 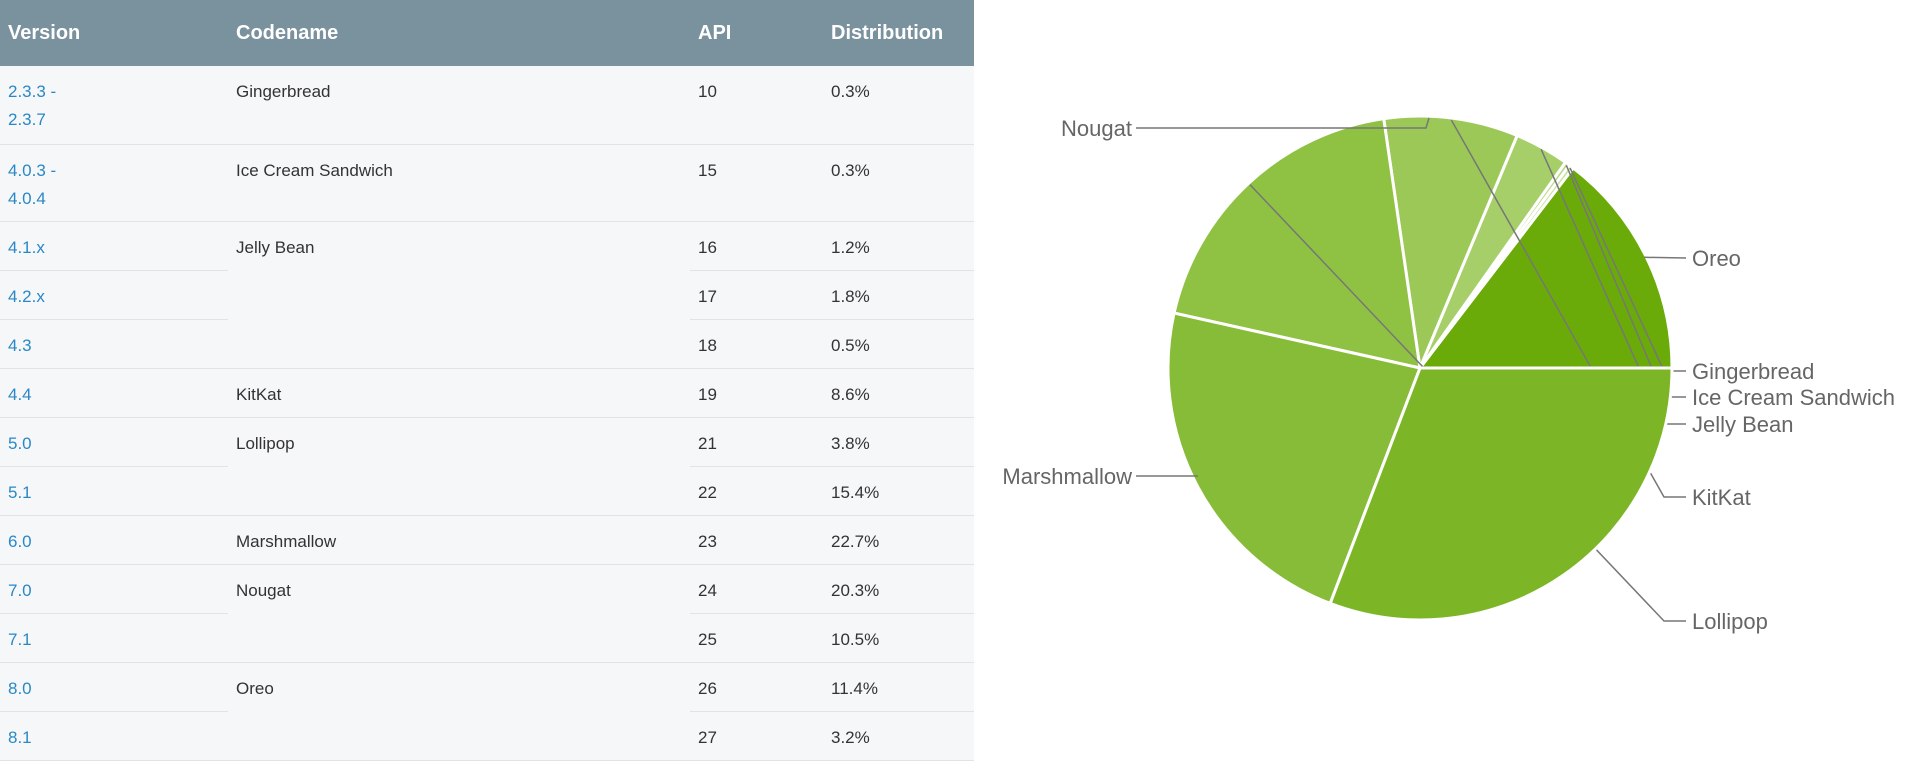 What do you see at coordinates (756, 344) in the screenshot?
I see `api-cell: 18` at bounding box center [756, 344].